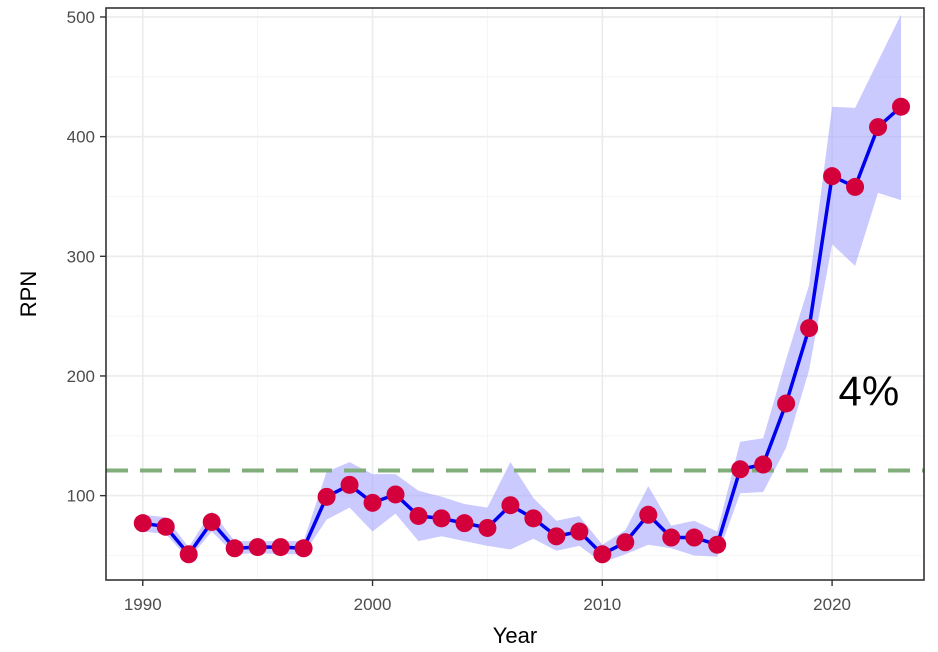 The width and height of the screenshot is (938, 652). Describe the element at coordinates (143, 604) in the screenshot. I see `x-tick-label: 1990` at that location.